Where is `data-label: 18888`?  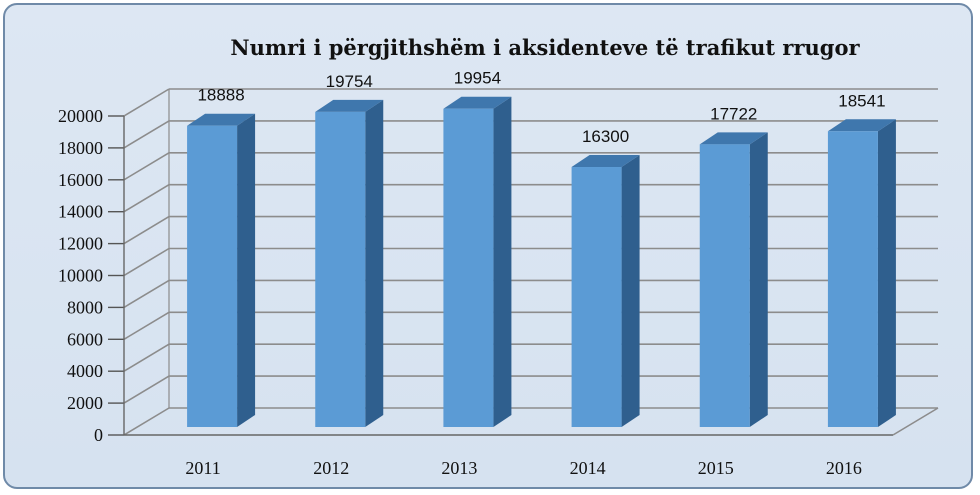 data-label: 18888 is located at coordinates (220, 95).